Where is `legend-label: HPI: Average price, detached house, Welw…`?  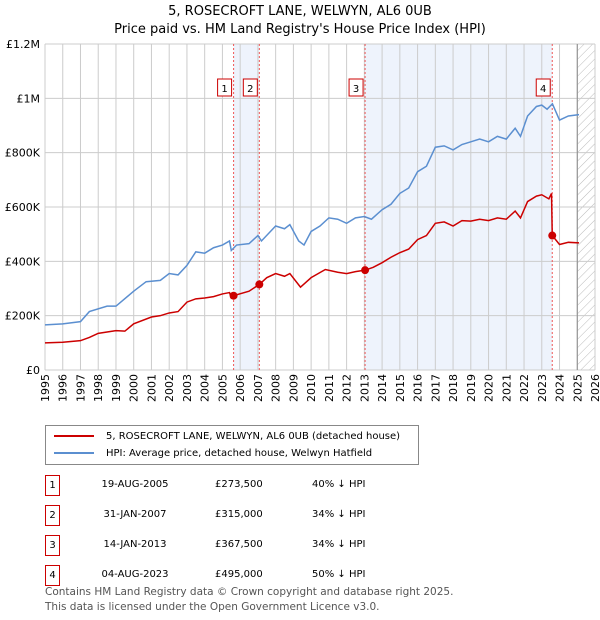
legend-label: HPI: Average price, detached house, Welw… is located at coordinates (239, 453).